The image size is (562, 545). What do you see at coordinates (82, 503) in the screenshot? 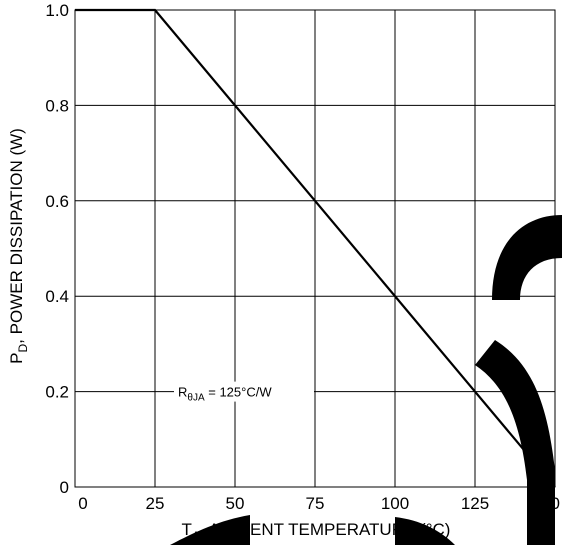
I see `x-tick-label-0: 0` at bounding box center [82, 503].